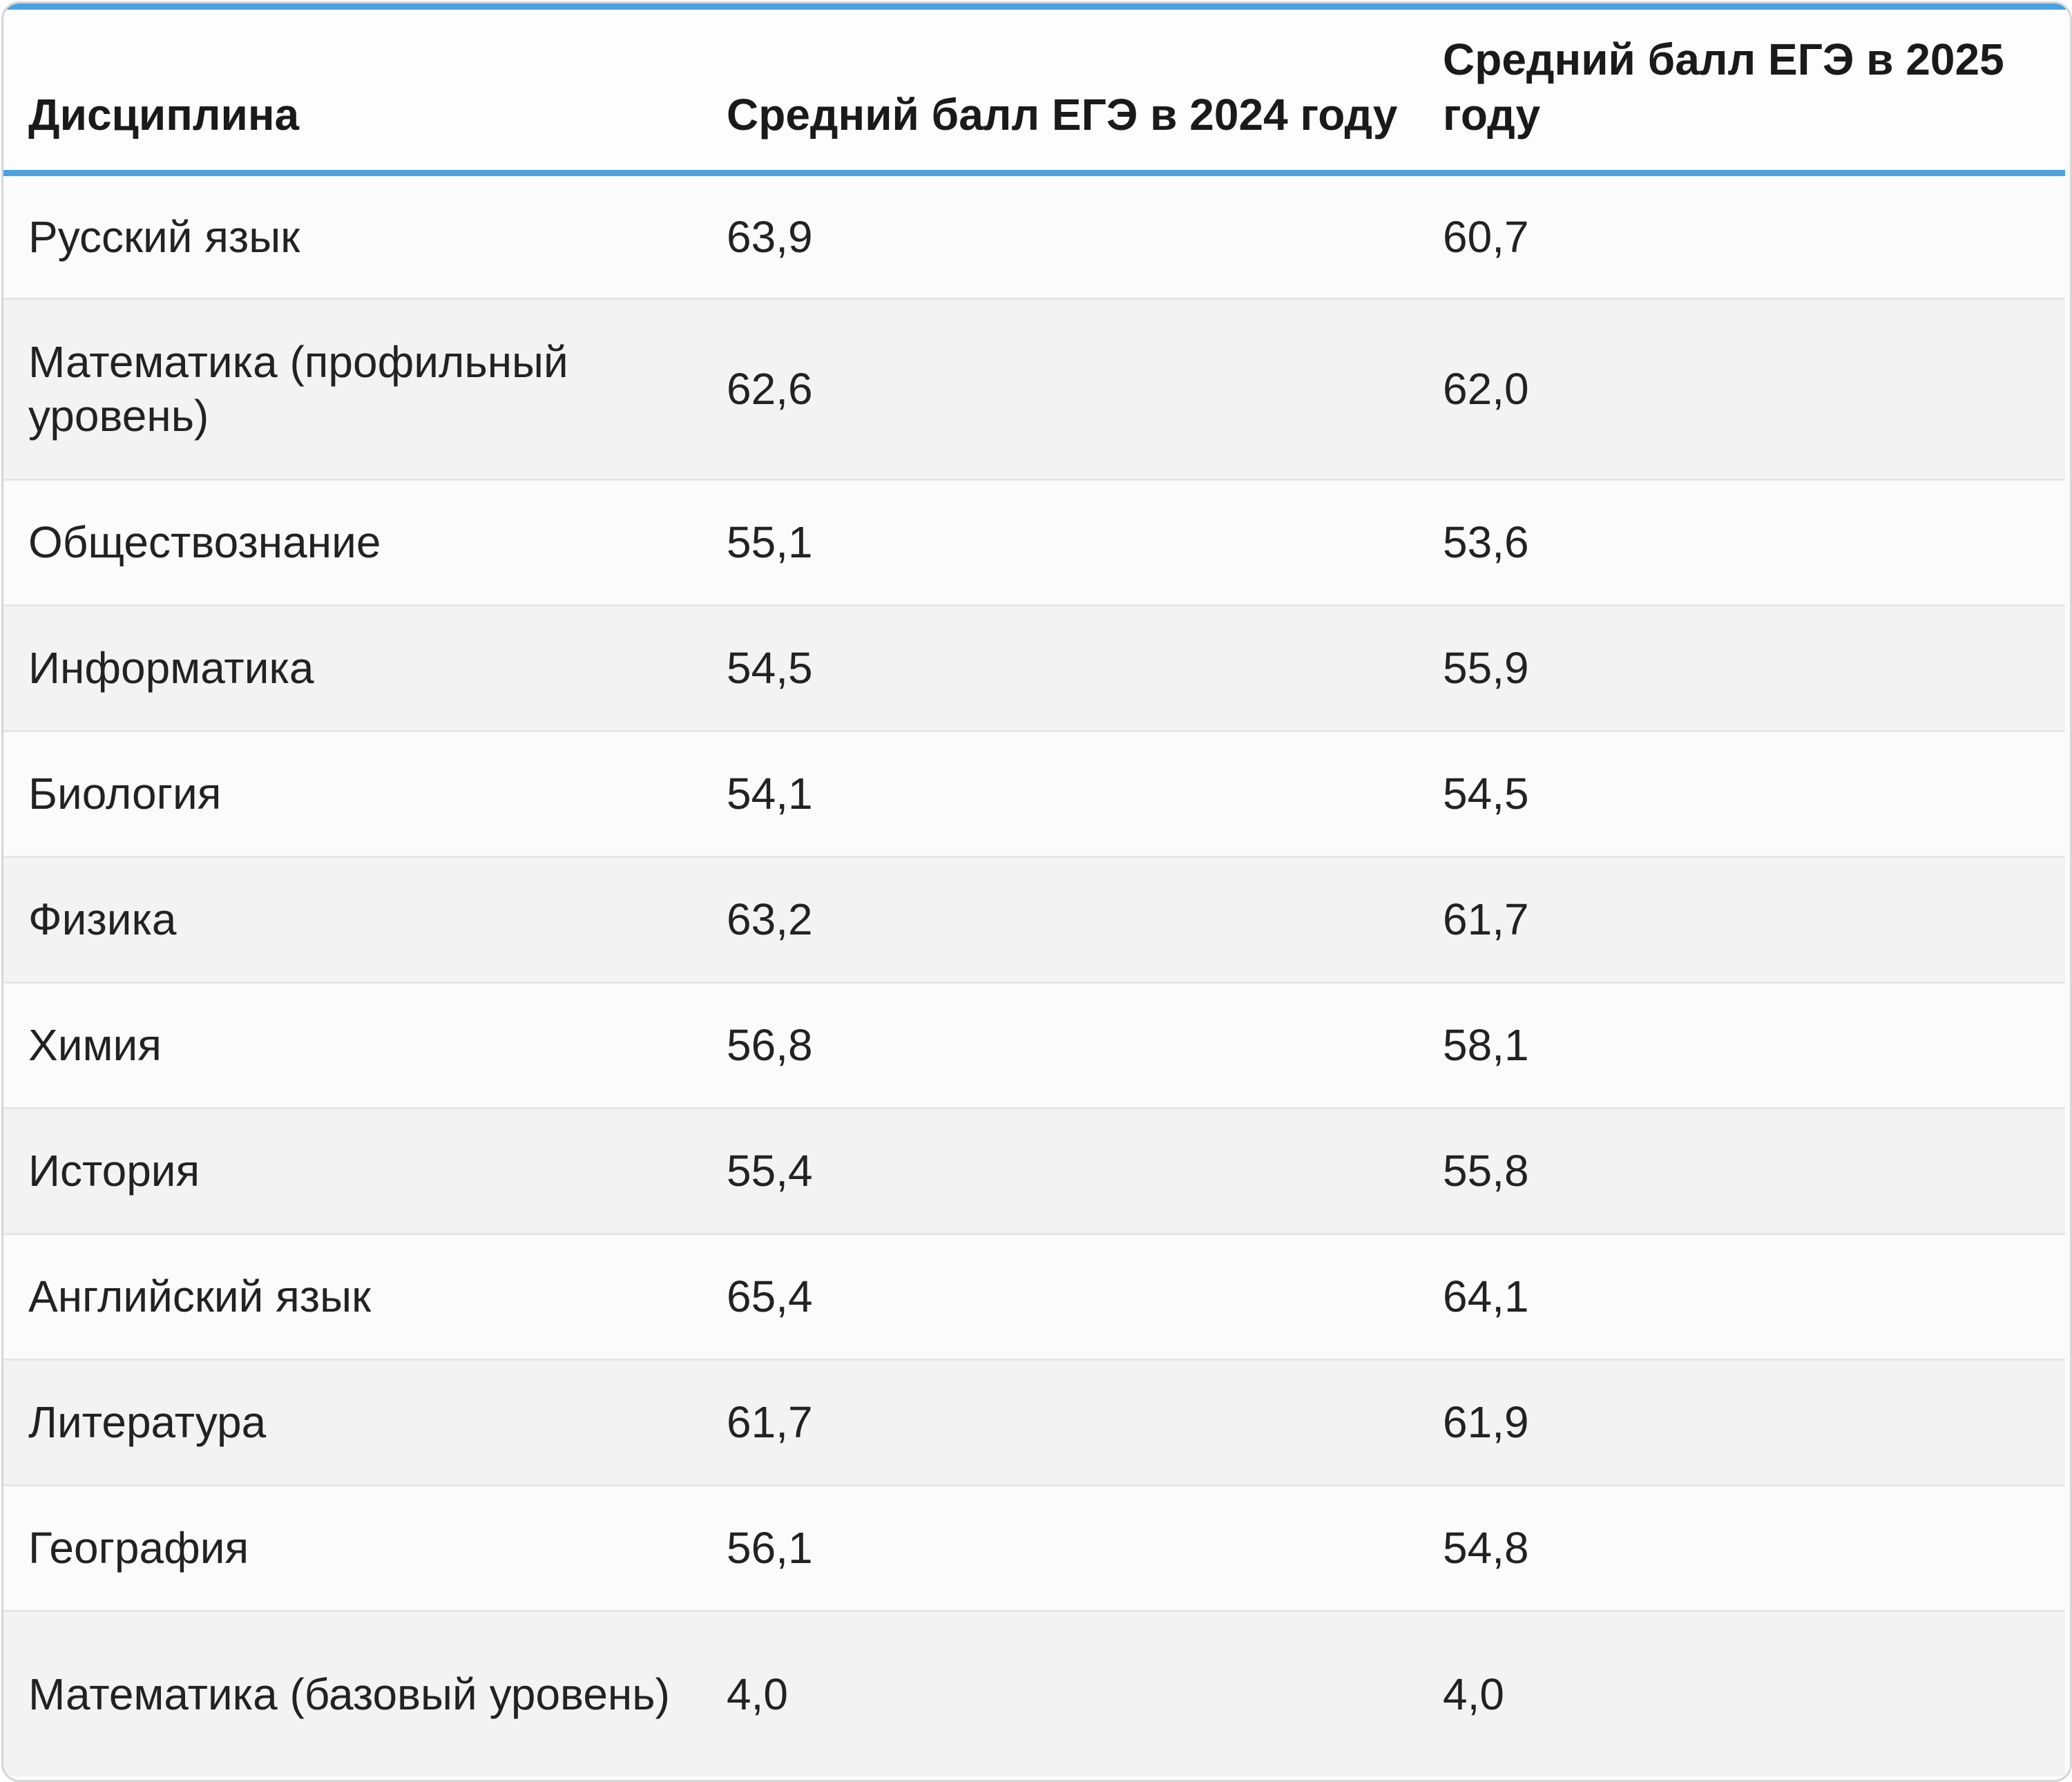 The width and height of the screenshot is (2072, 1782). Describe the element at coordinates (1741, 542) in the screenshot. I see `score-2025-cell: 53,6` at that location.